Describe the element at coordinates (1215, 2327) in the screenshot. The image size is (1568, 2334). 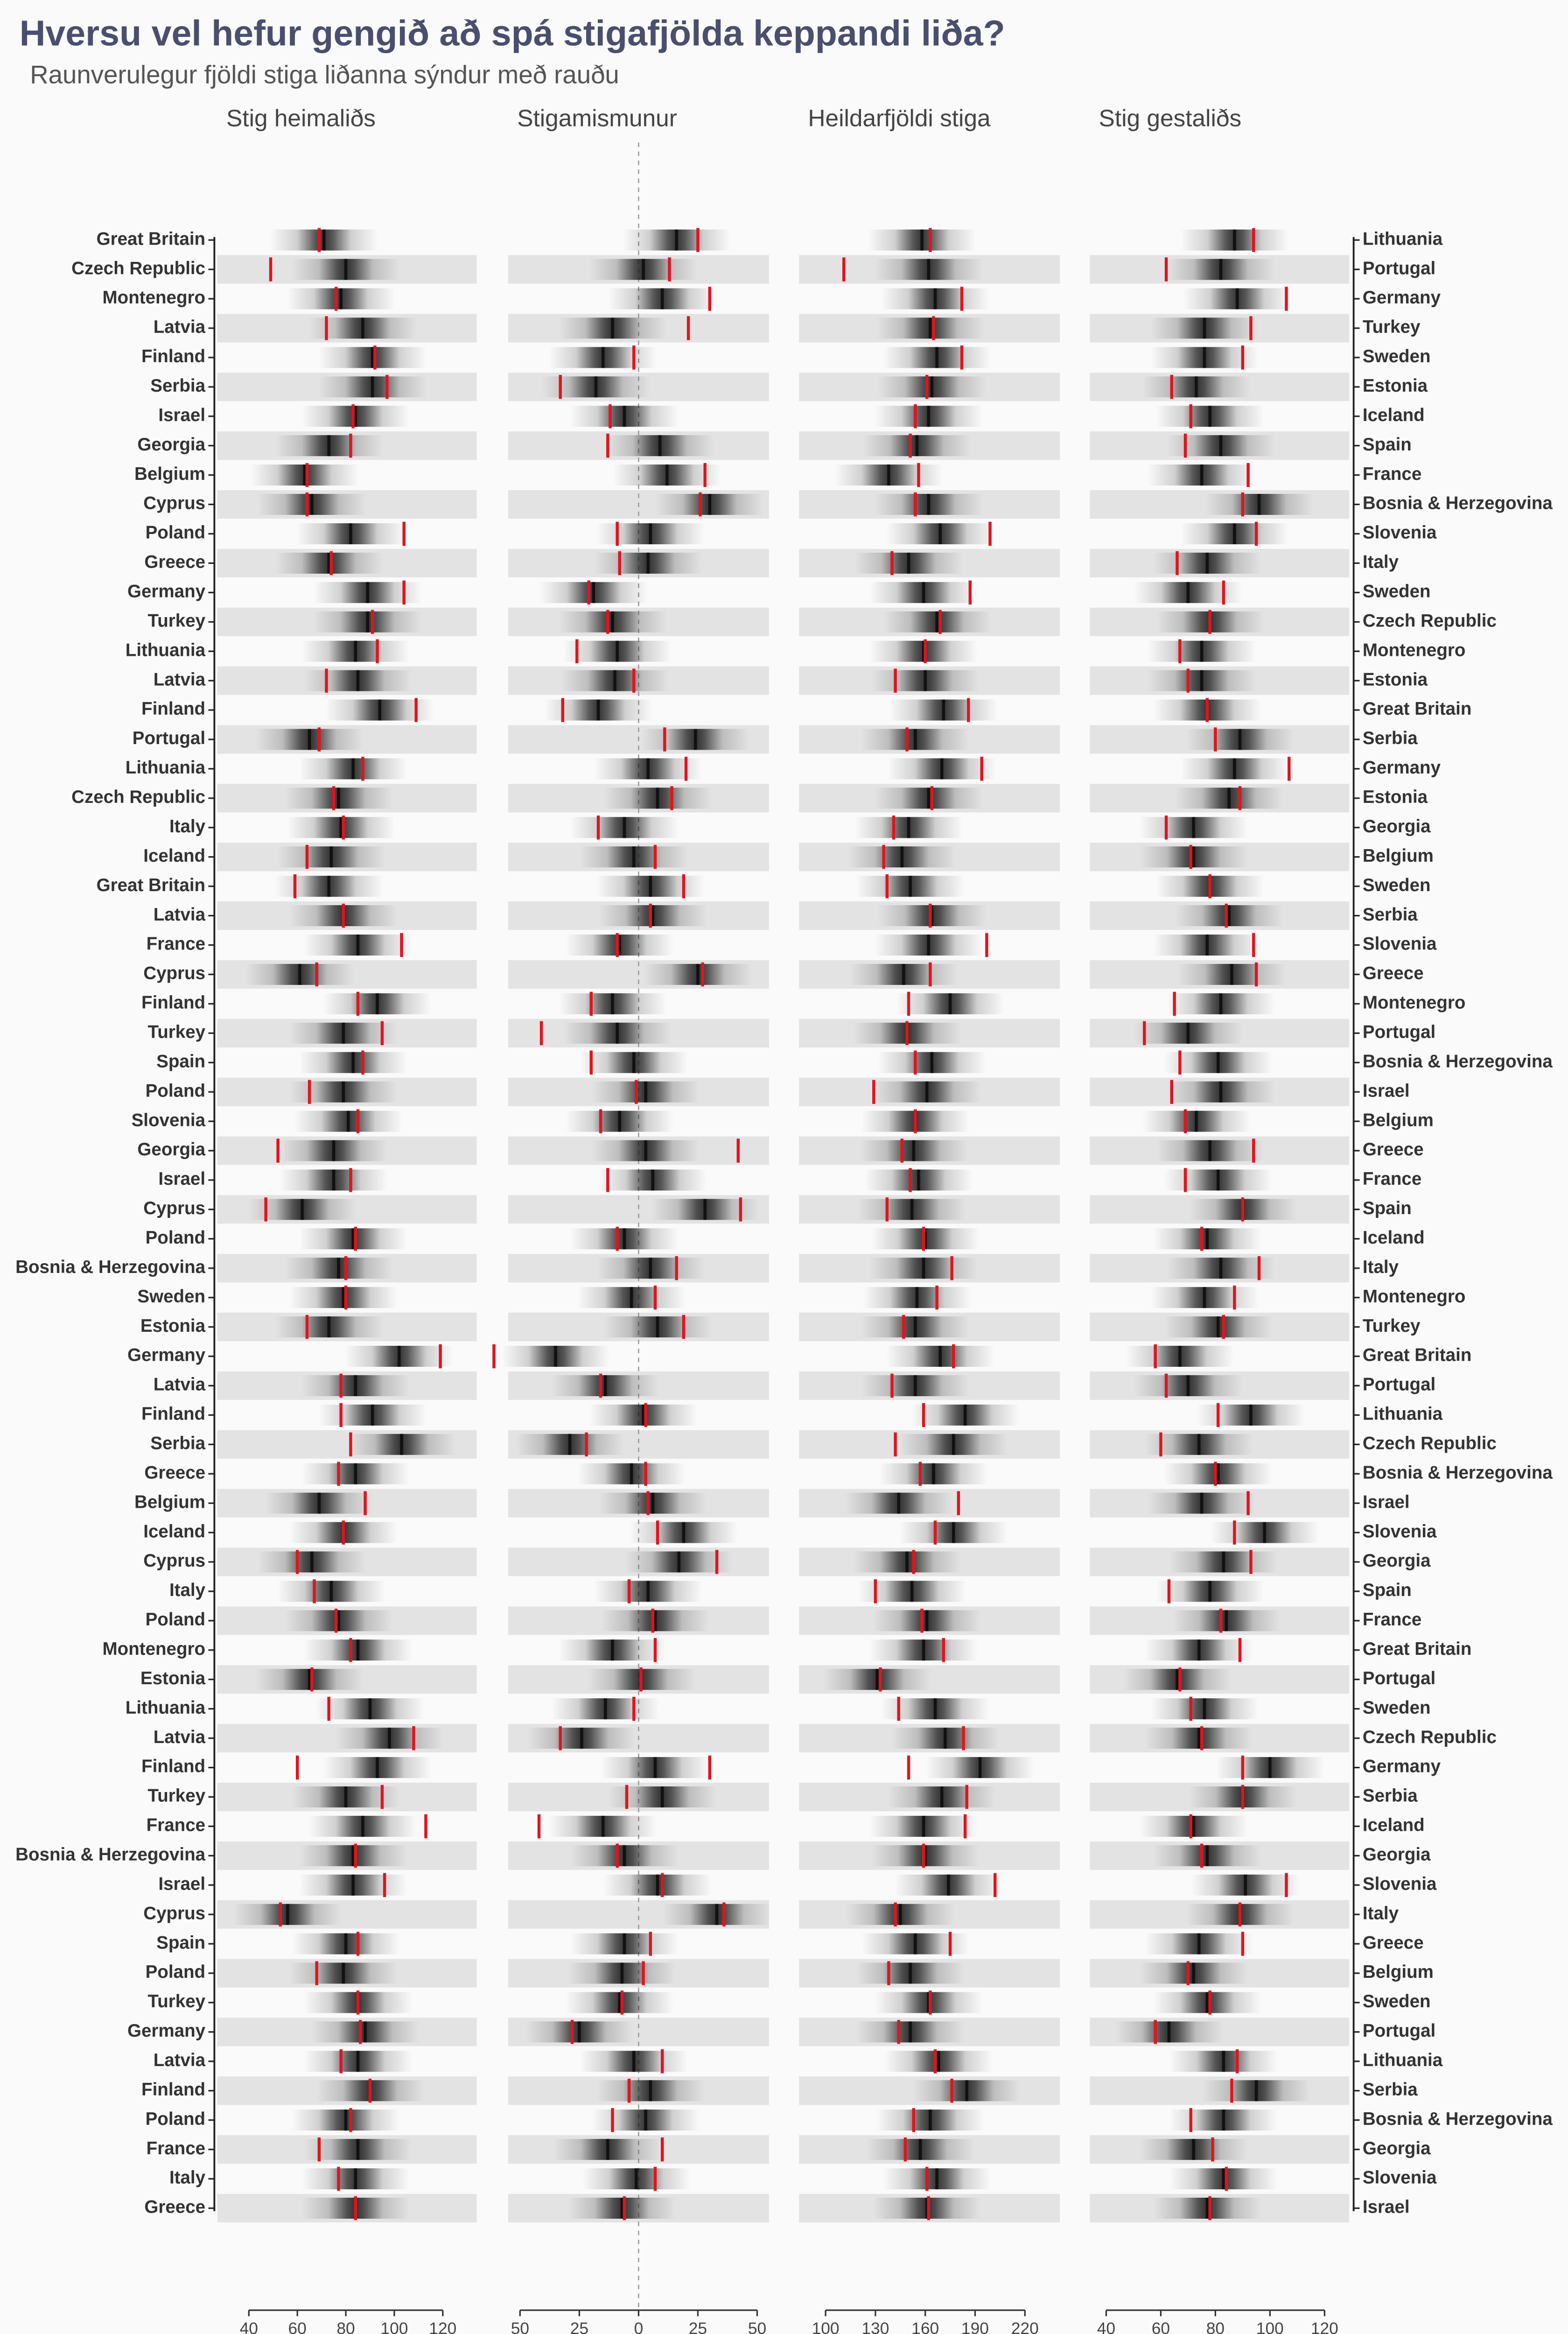
I see `x-tick-label: 80` at that location.